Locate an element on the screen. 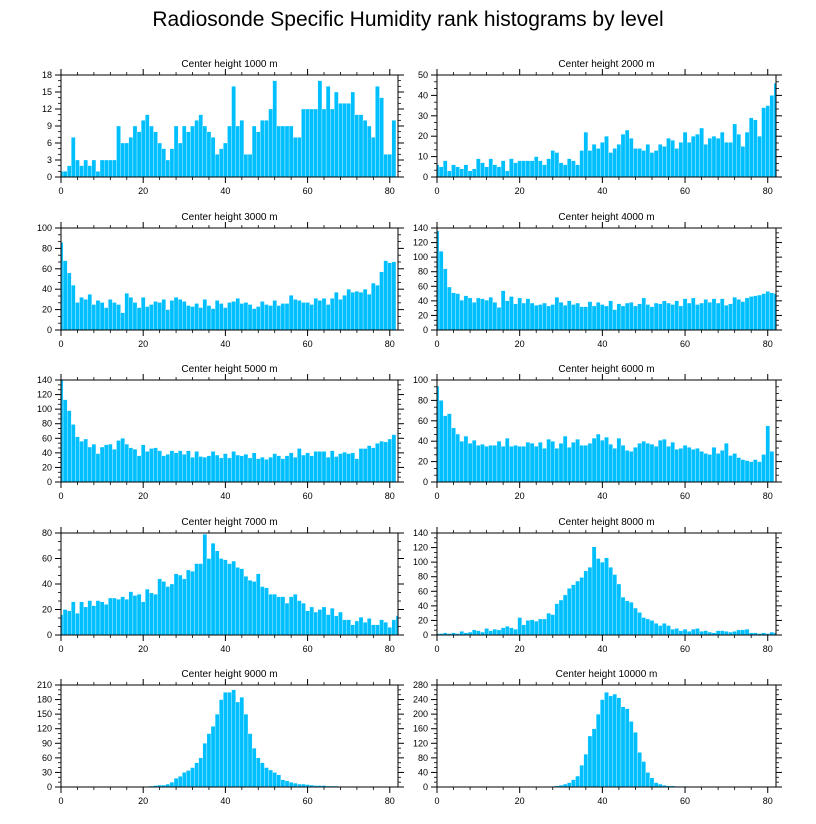  x-tick-label: 40 is located at coordinates (602, 801).